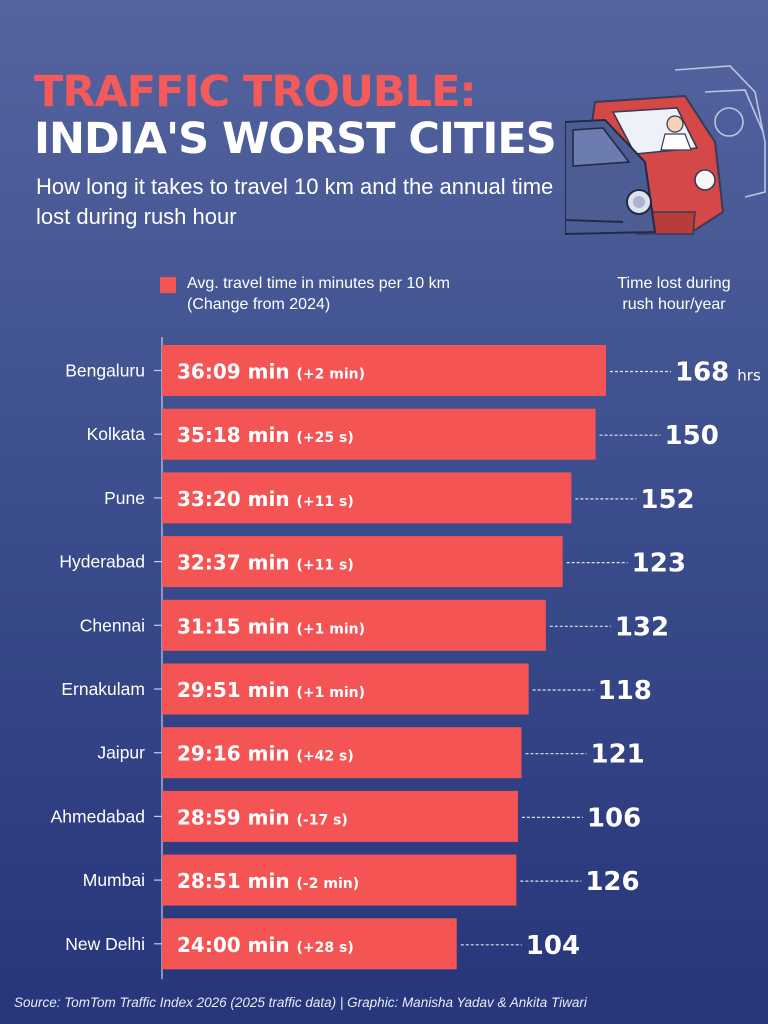 The width and height of the screenshot is (768, 1024). Describe the element at coordinates (102, 562) in the screenshot. I see `city-label: Hyderabad` at that location.